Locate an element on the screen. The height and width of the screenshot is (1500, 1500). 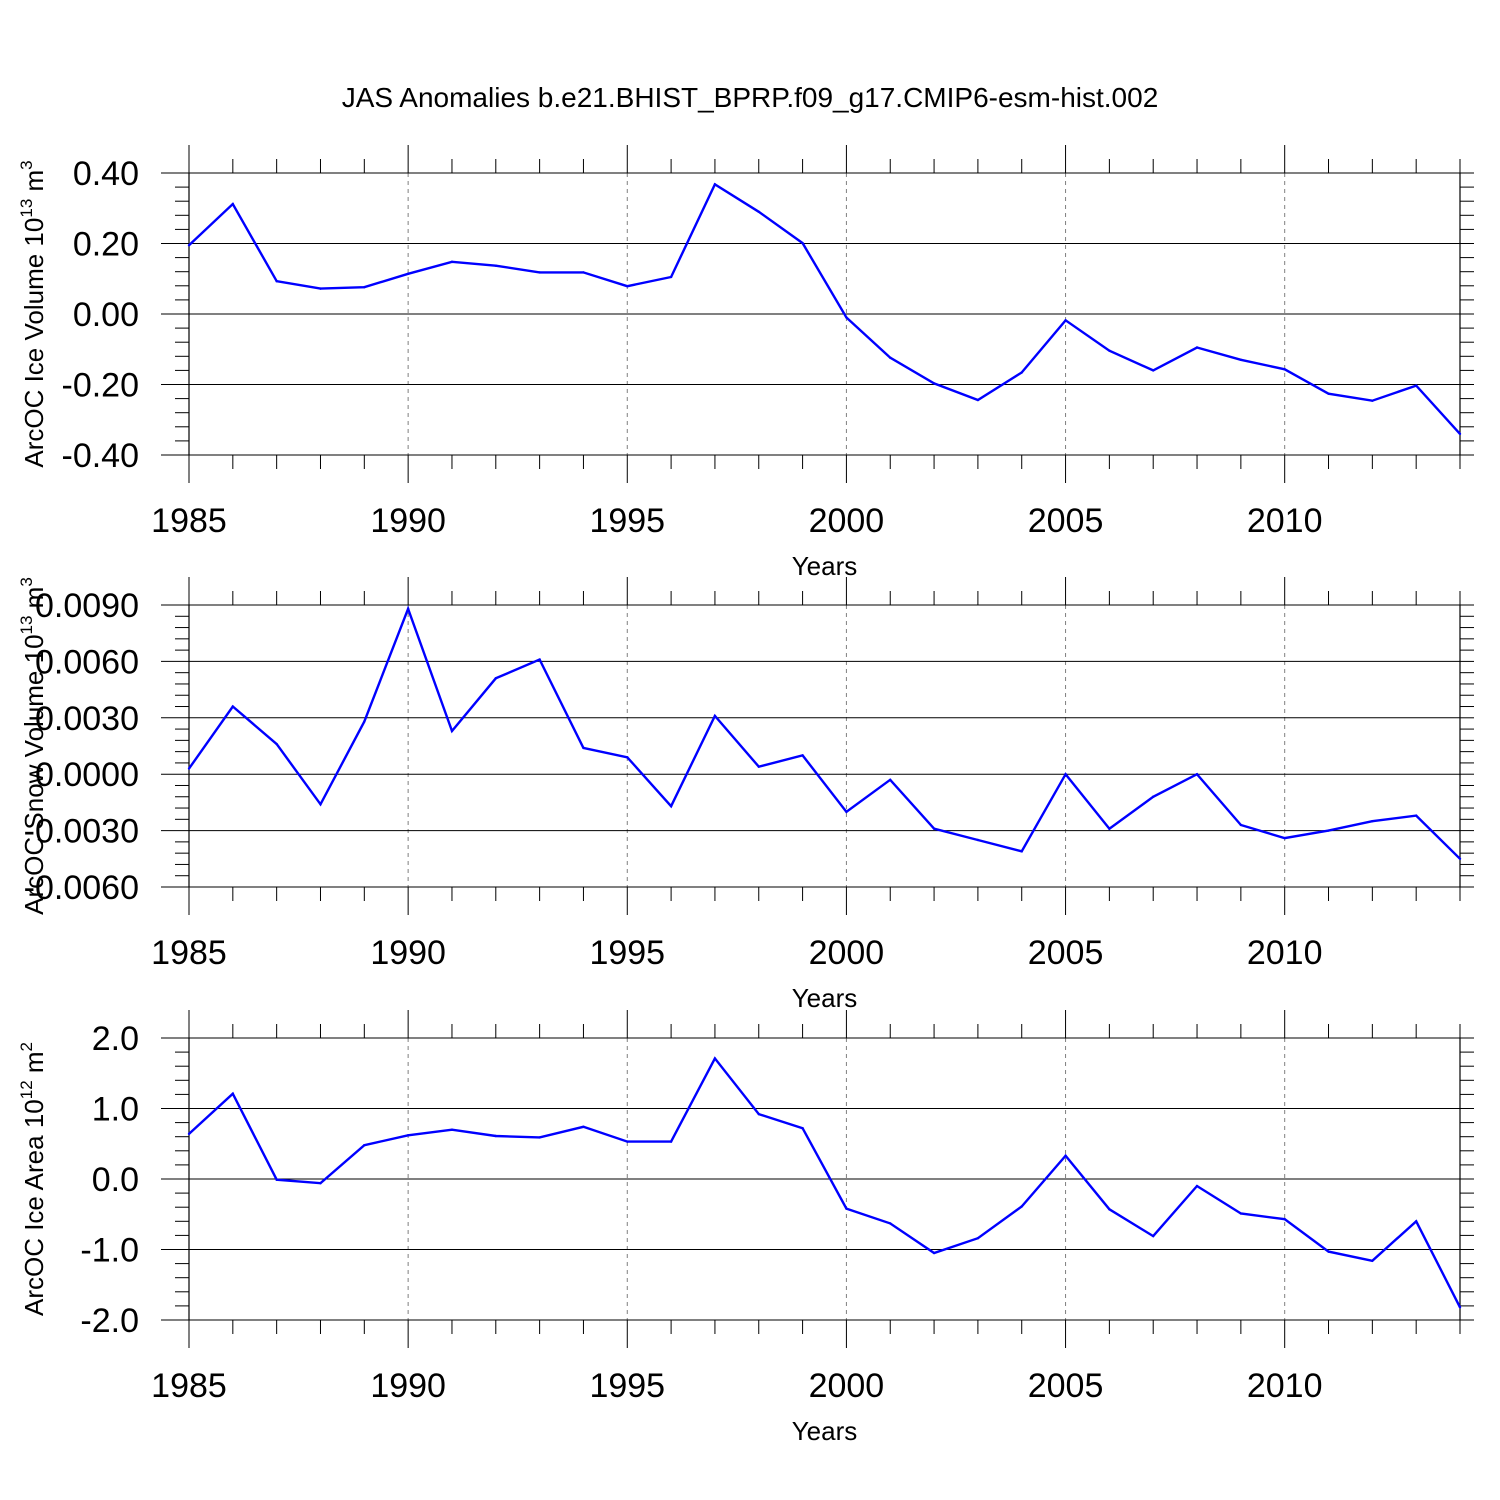
y-tick-label: 0.0090 is located at coordinates (87, 606).